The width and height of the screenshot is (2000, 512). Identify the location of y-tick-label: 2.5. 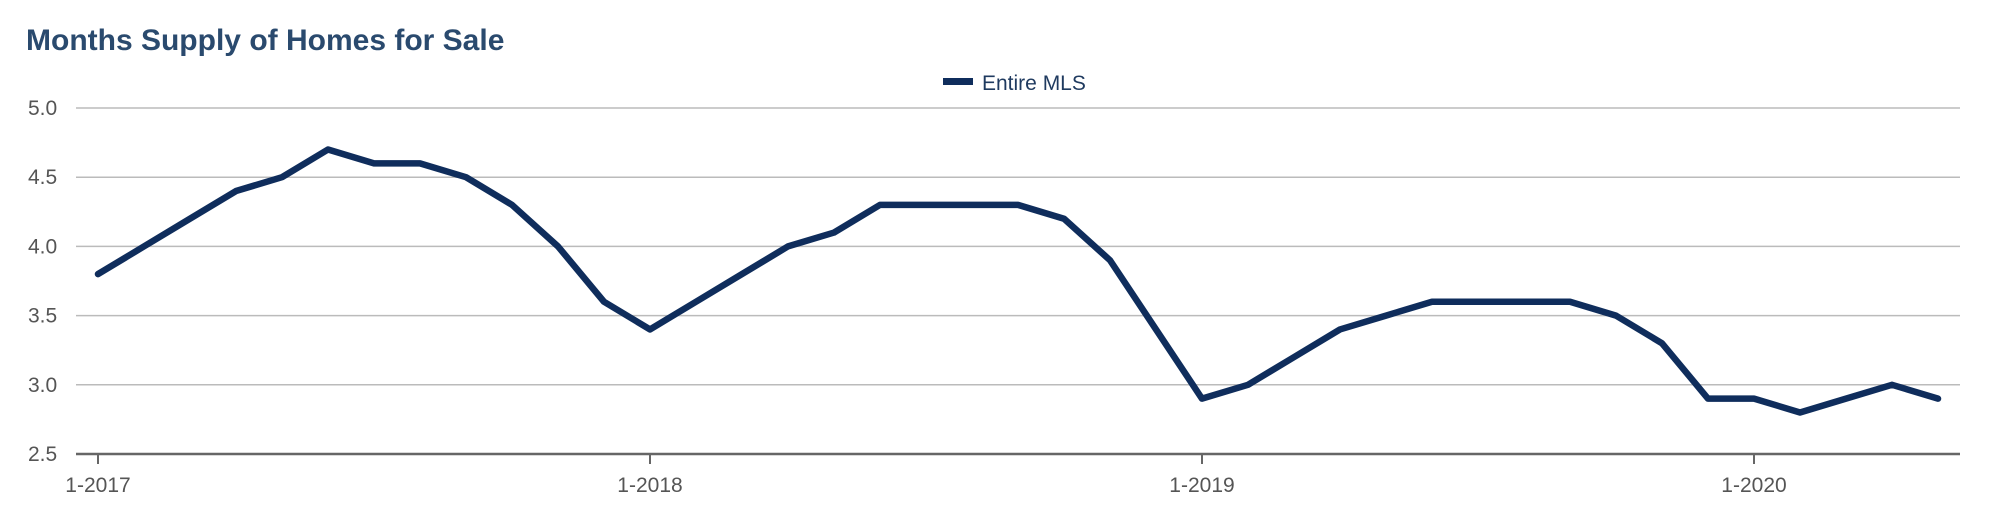
(42, 454).